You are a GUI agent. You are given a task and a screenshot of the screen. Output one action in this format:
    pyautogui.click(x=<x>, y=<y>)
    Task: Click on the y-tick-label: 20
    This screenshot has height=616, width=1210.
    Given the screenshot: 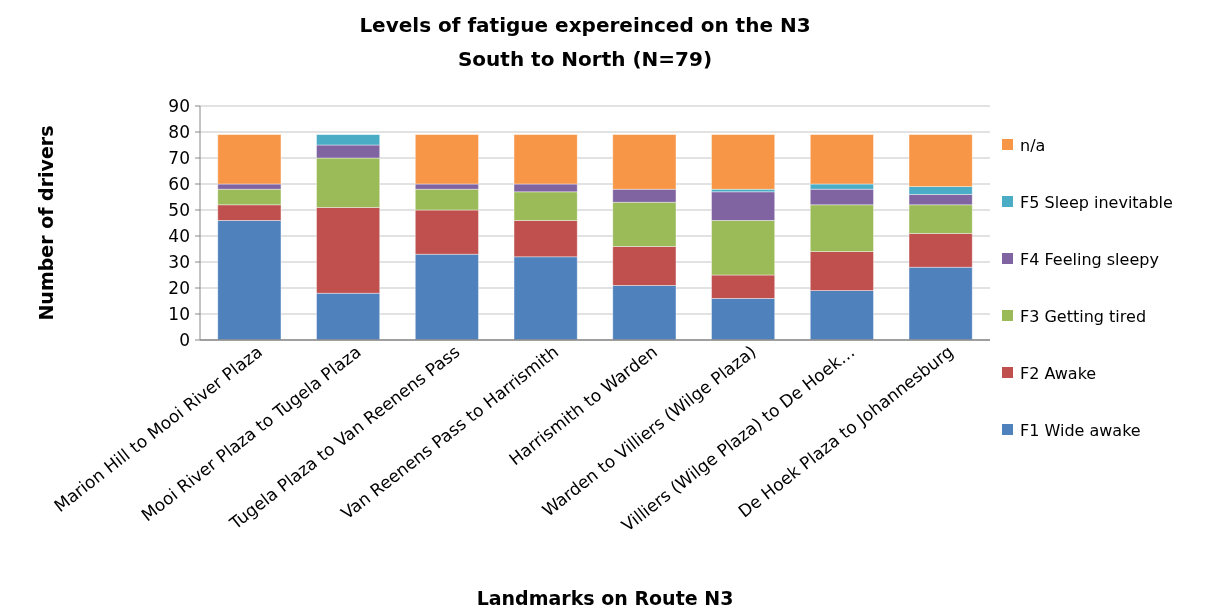 What is the action you would take?
    pyautogui.click(x=179, y=287)
    